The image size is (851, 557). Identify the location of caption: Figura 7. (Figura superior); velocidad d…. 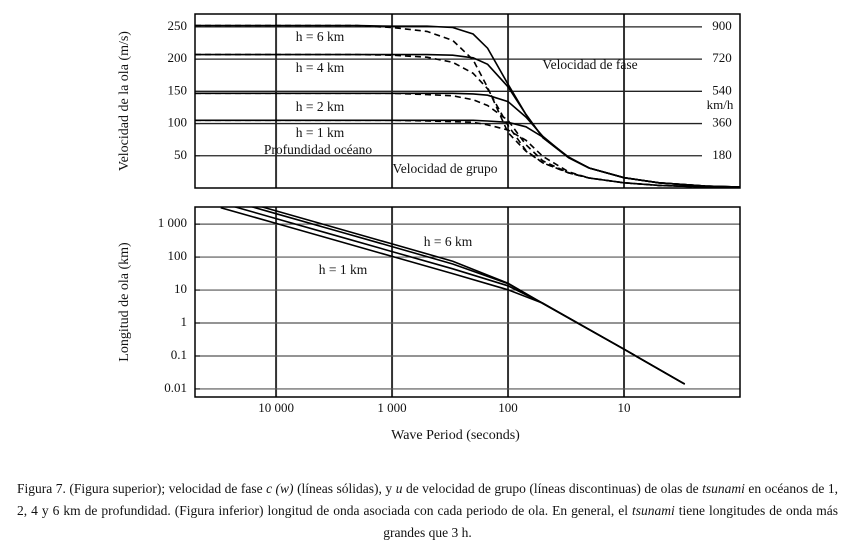
(427, 511).